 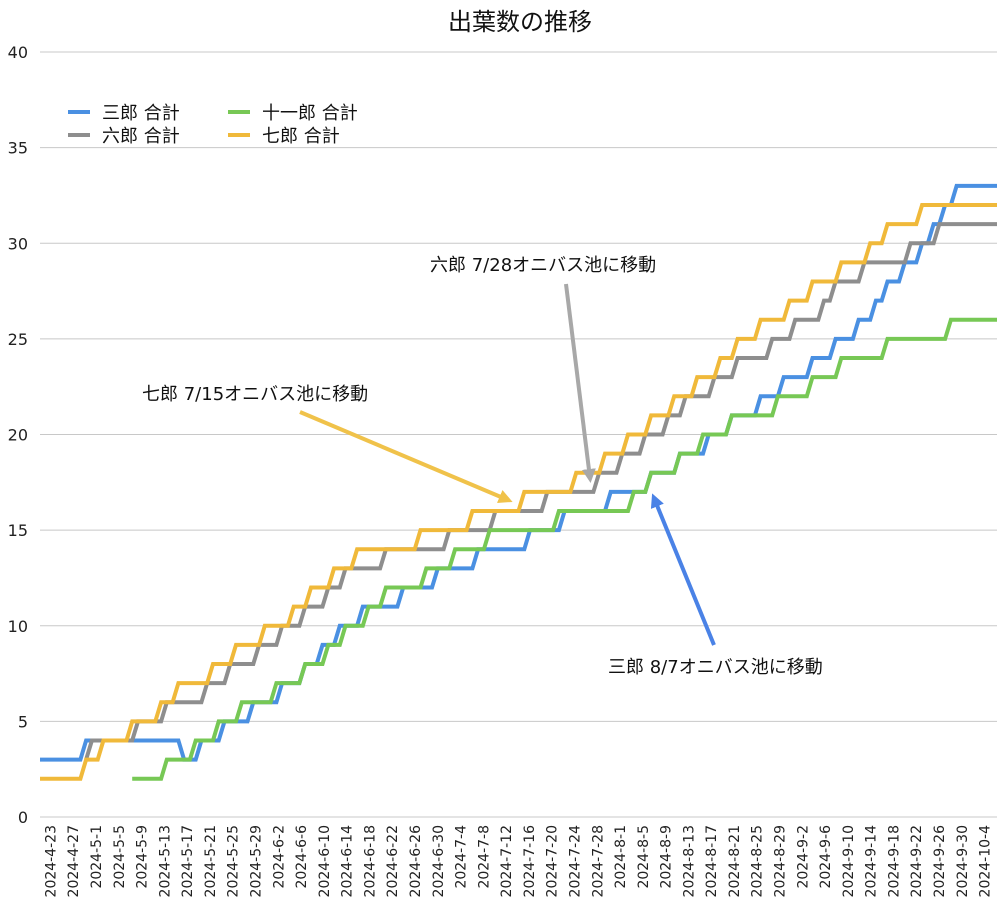 I want to click on x-tick-label: 2024-7-24, so click(x=576, y=861).